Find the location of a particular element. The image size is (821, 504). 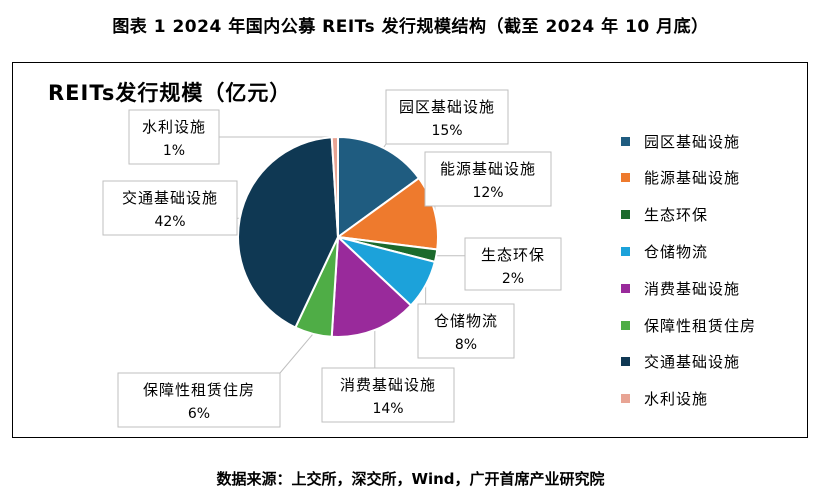

source-note: 数据来源：上交所，深交所，Wind，广开首席产业研究院 is located at coordinates (410, 479).